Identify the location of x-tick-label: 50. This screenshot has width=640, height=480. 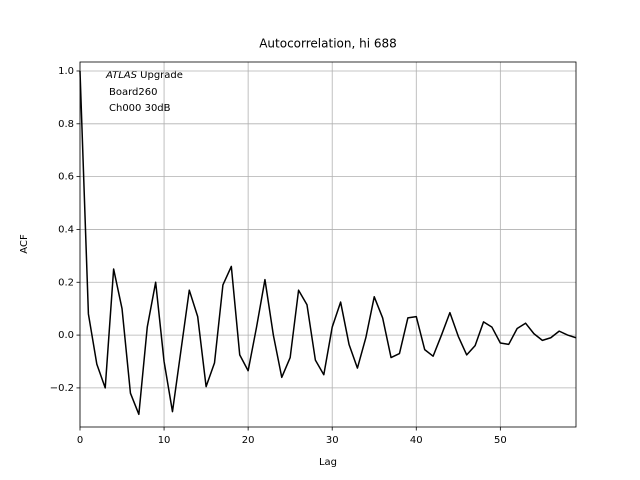
(500, 440).